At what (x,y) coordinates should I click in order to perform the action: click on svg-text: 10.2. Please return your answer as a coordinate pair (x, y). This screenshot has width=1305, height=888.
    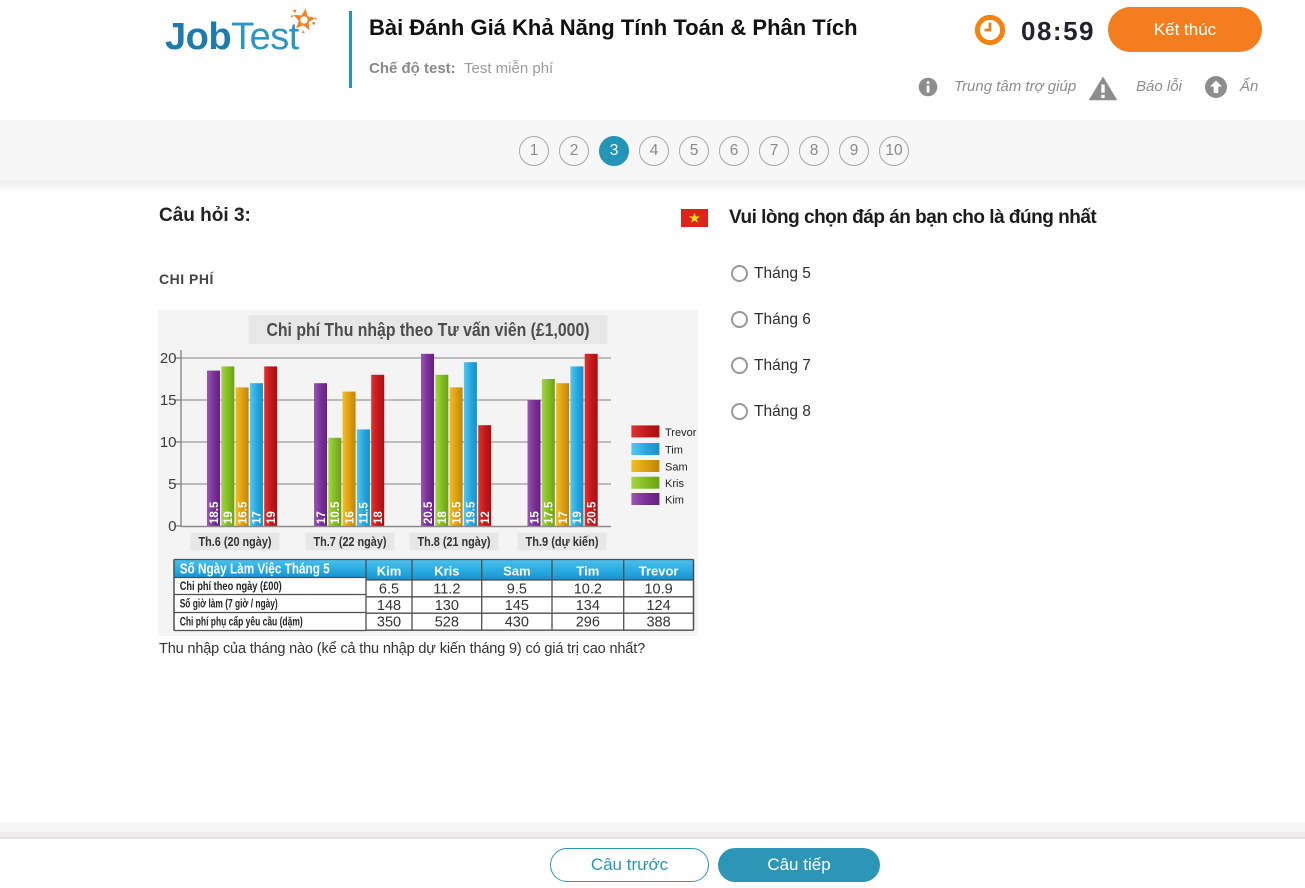
    Looking at the image, I should click on (588, 590).